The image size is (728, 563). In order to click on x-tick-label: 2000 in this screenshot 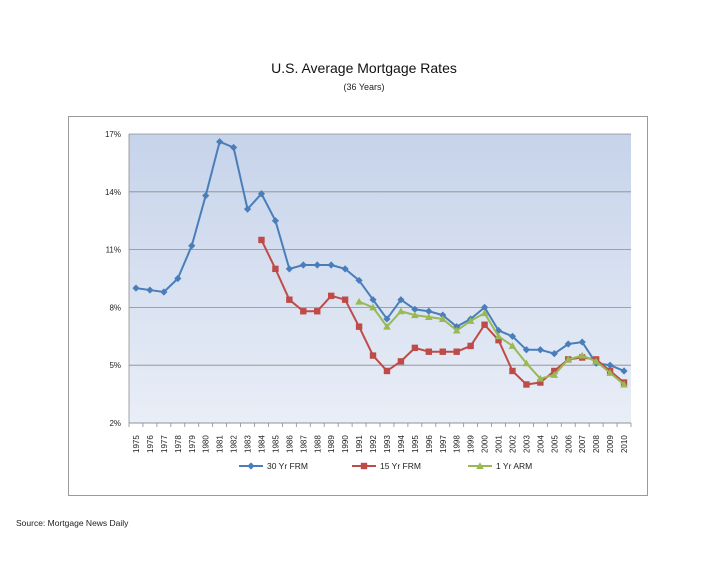, I will do `click(485, 444)`.